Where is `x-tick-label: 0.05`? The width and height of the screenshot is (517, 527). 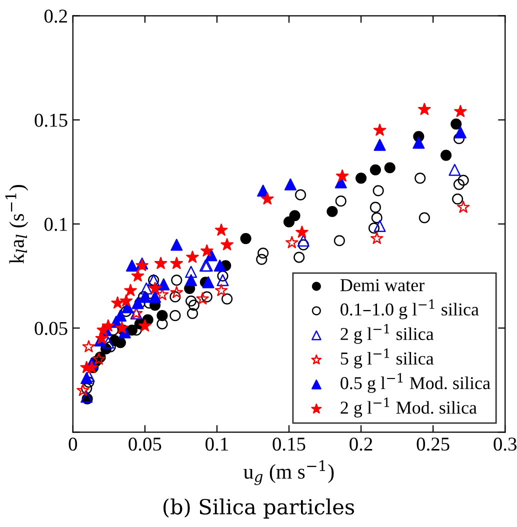 x-tick-label: 0.05 is located at coordinates (145, 444).